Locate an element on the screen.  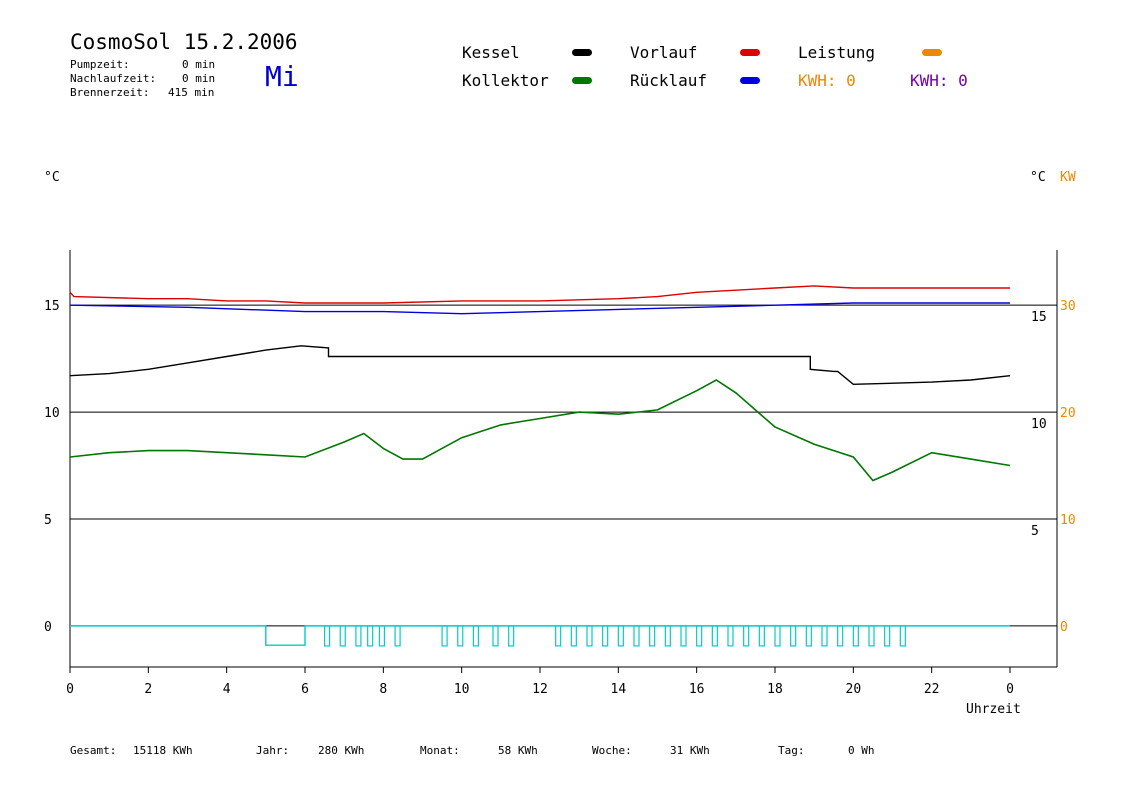
y-tick-label-right-kw: 30 is located at coordinates (1068, 306).